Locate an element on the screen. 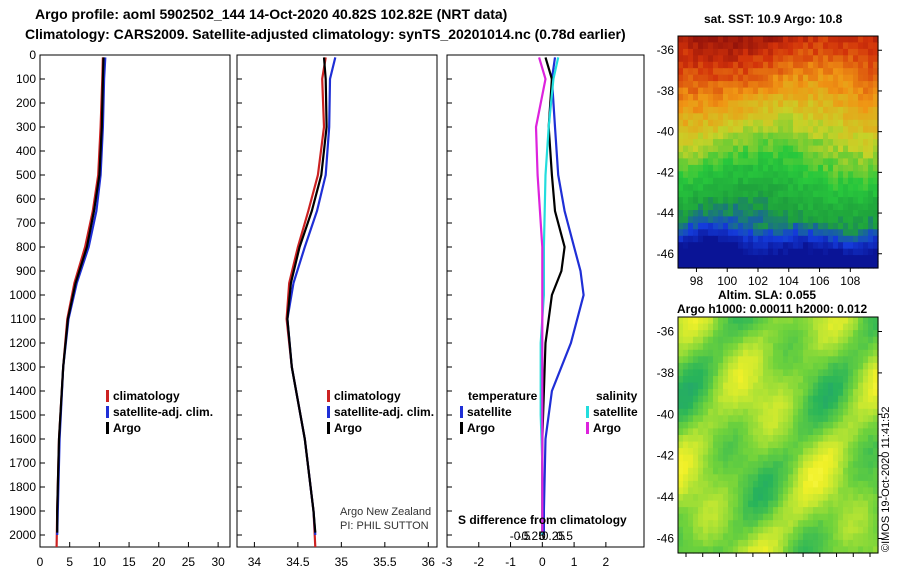 This screenshot has height=580, width=900. salinity-diff-tick-label: -0.25 is located at coordinates (532, 536).